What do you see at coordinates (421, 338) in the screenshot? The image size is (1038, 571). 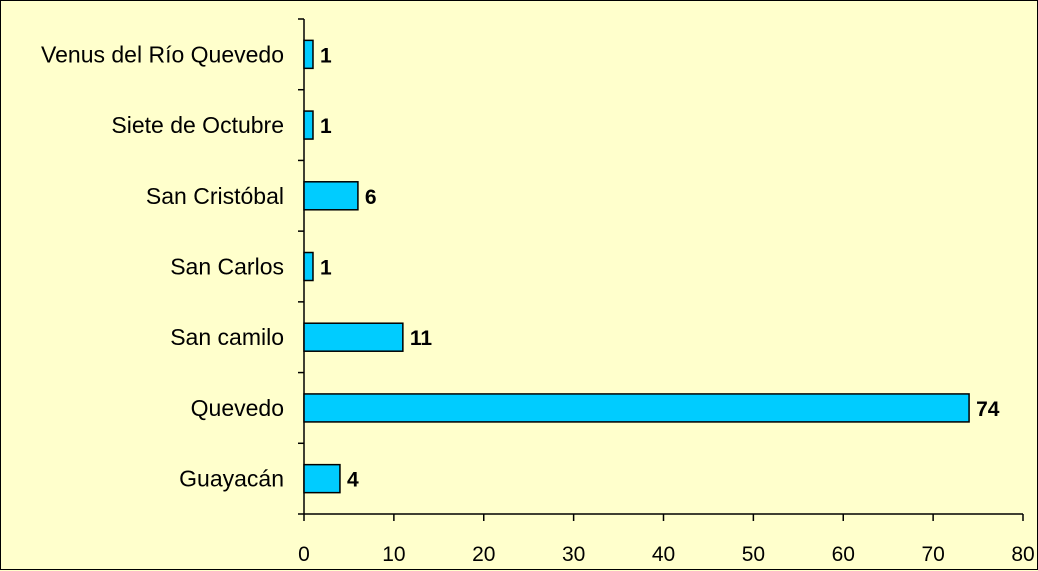 I see `data-label: 11` at bounding box center [421, 338].